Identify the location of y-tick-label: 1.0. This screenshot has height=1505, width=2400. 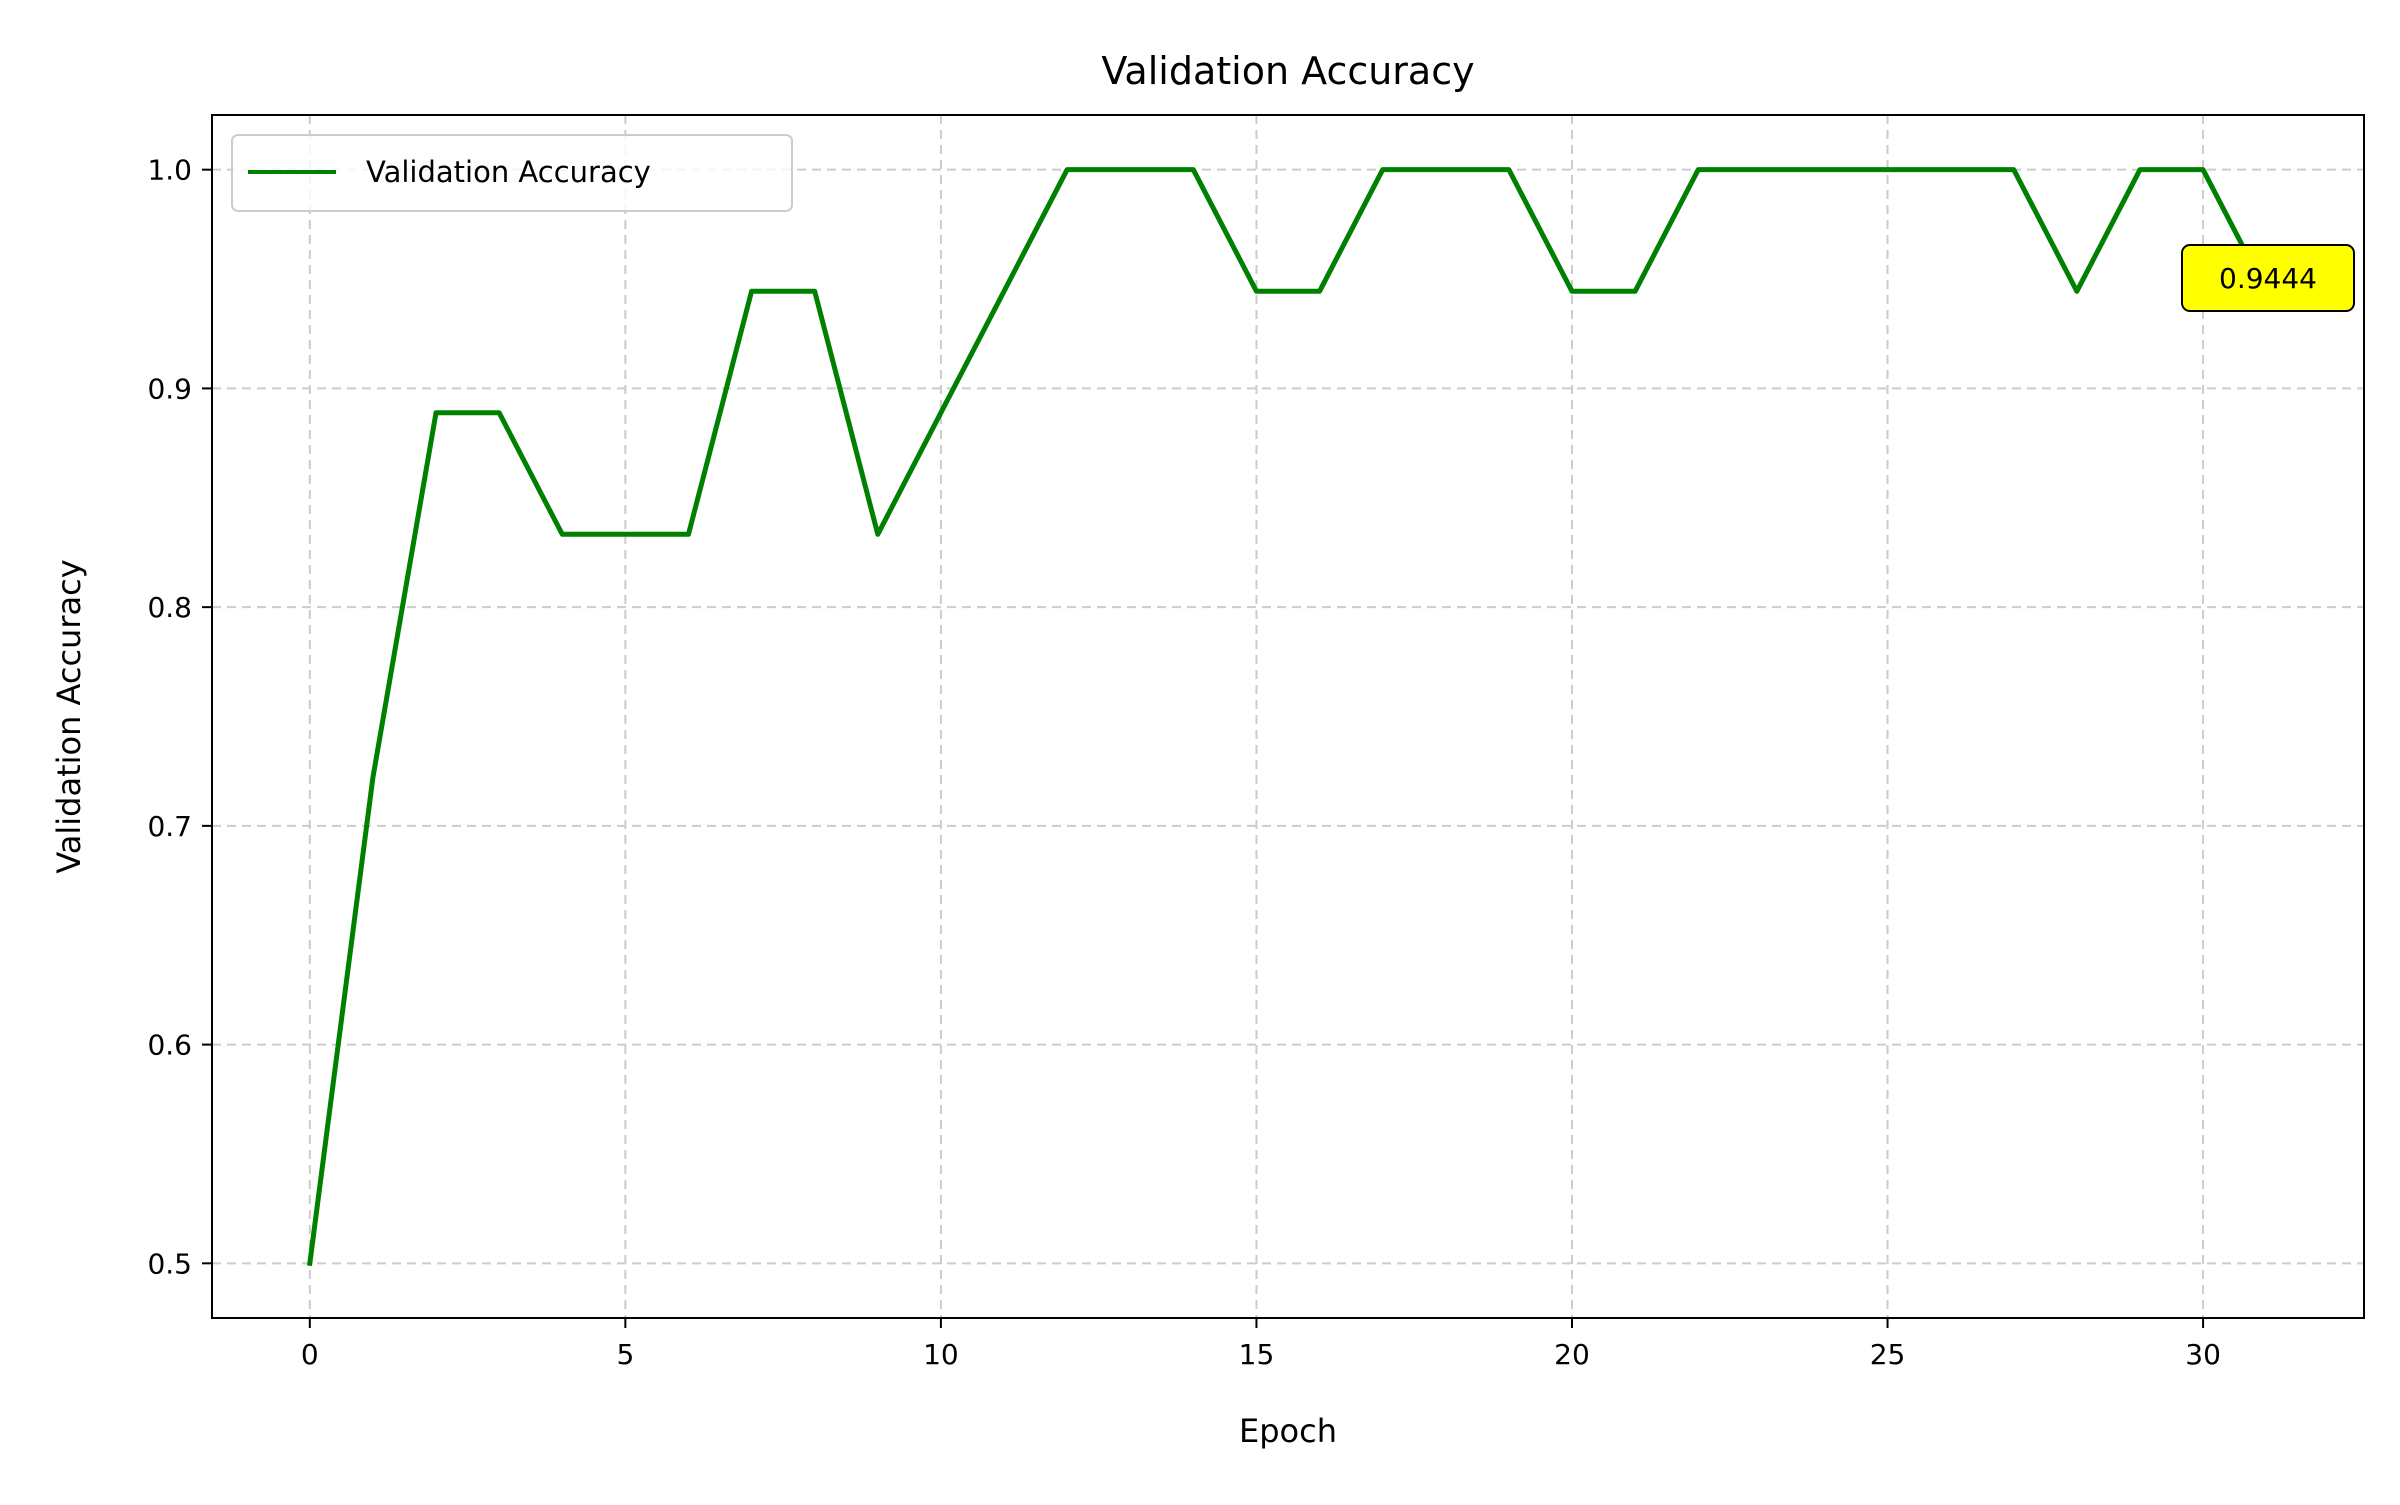
(169, 170).